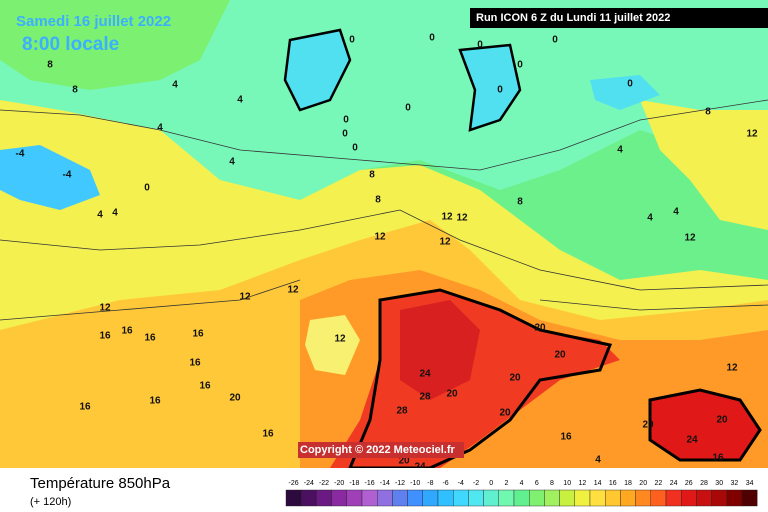 The height and width of the screenshot is (512, 768). Describe the element at coordinates (381, 450) in the screenshot. I see `copyright-box` at that location.